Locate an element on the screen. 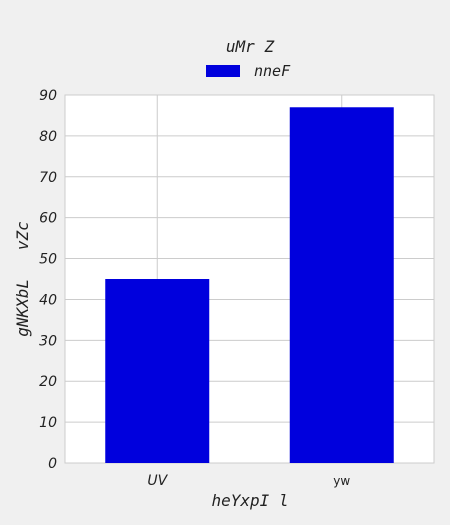 This screenshot has width=450, height=525. x-tick-labels: UV yw is located at coordinates (248, 481).